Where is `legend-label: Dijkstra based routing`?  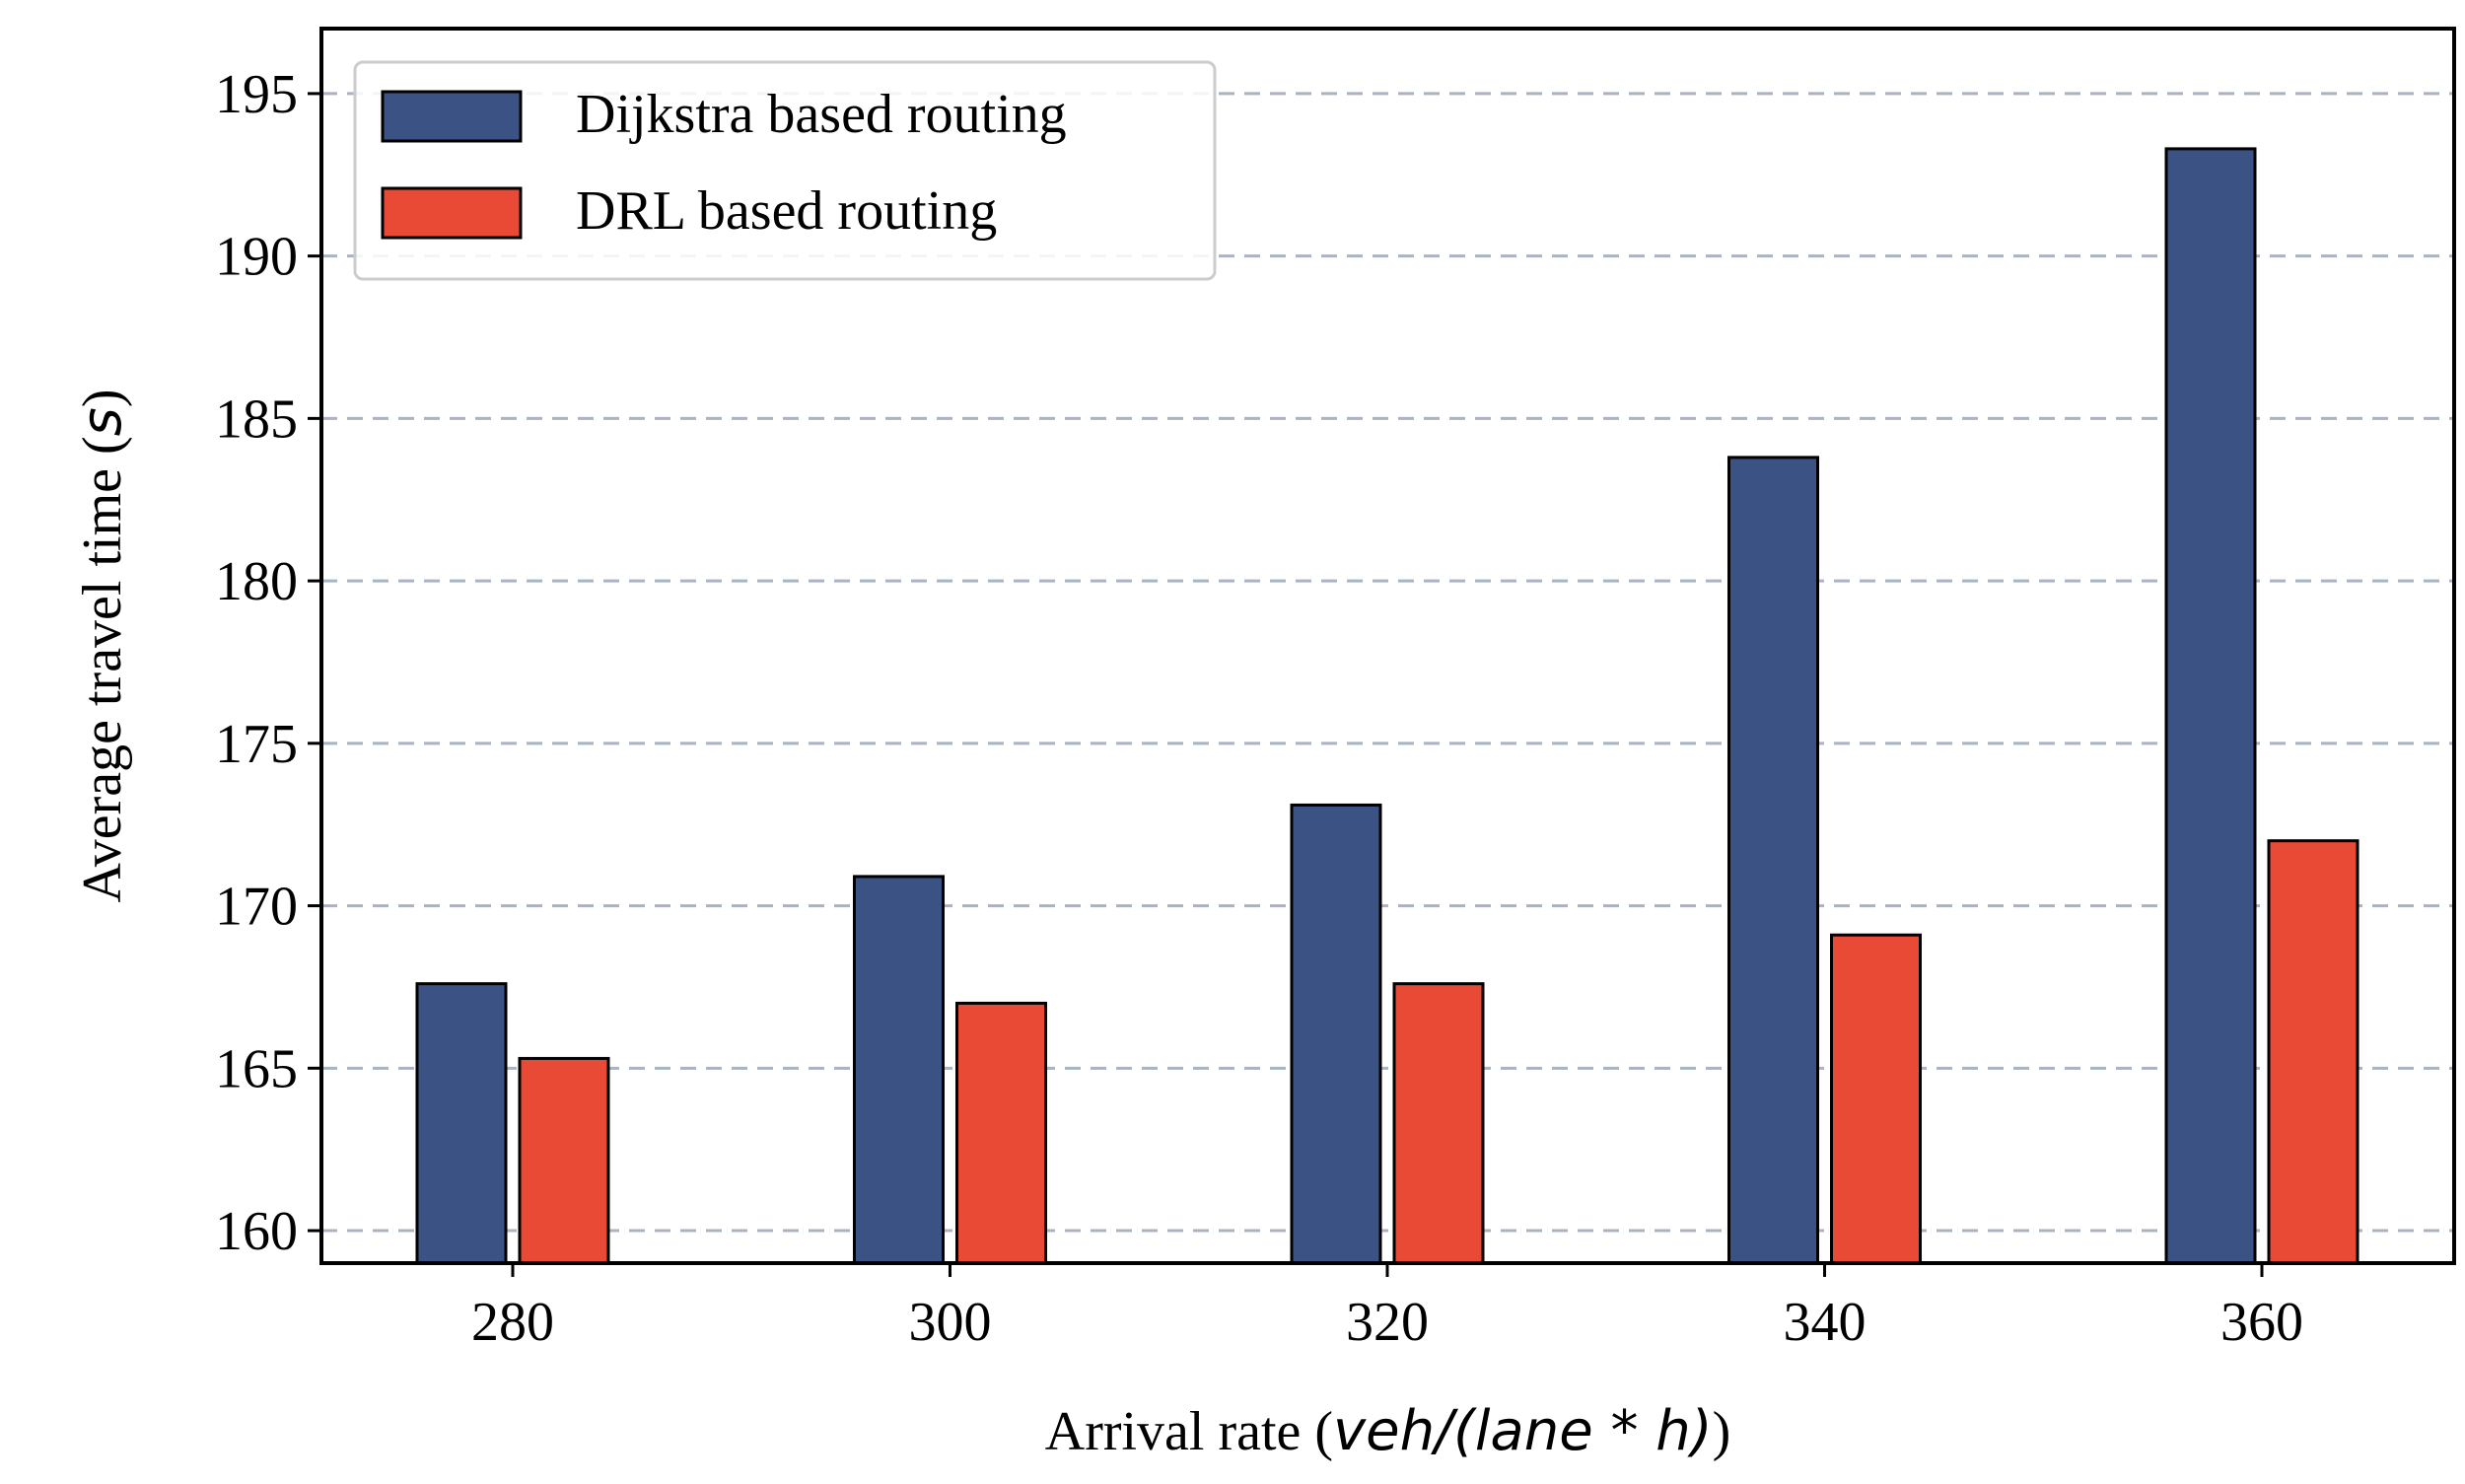
legend-label: Dijkstra based routing is located at coordinates (821, 114).